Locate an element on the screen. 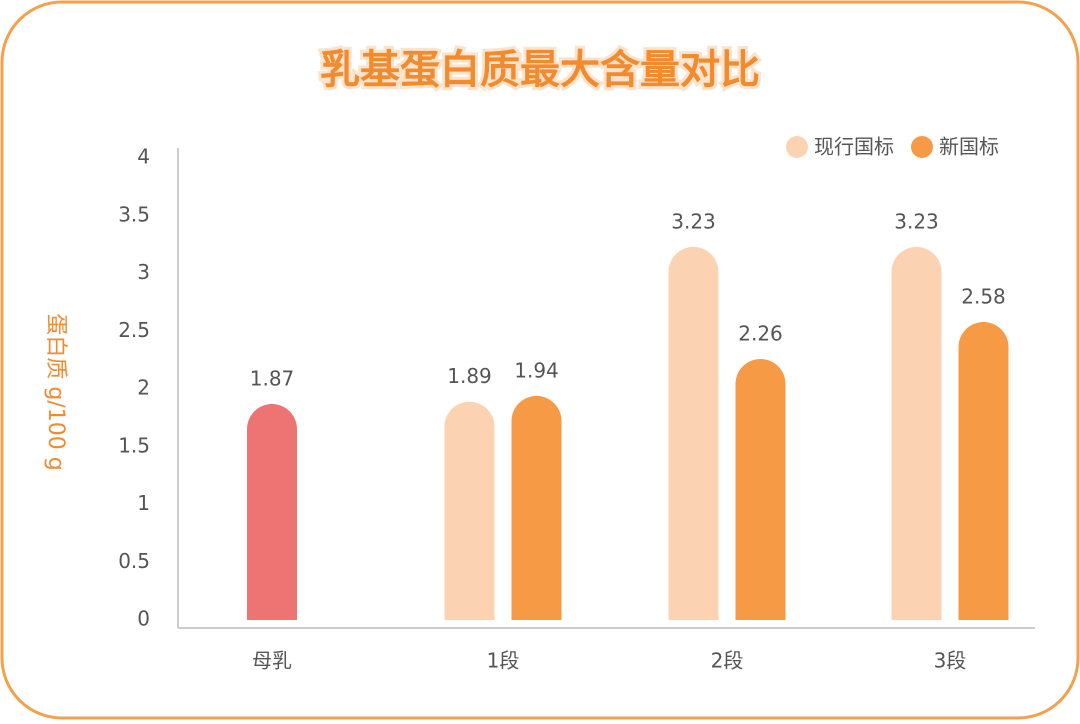  y-tick-label: 0 is located at coordinates (143, 619).